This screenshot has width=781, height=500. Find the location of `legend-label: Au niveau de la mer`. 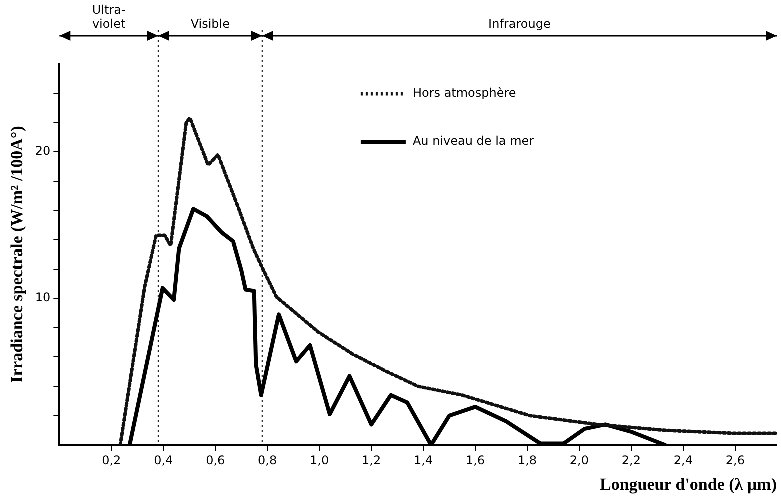

legend-label: Au niveau de la mer is located at coordinates (473, 141).